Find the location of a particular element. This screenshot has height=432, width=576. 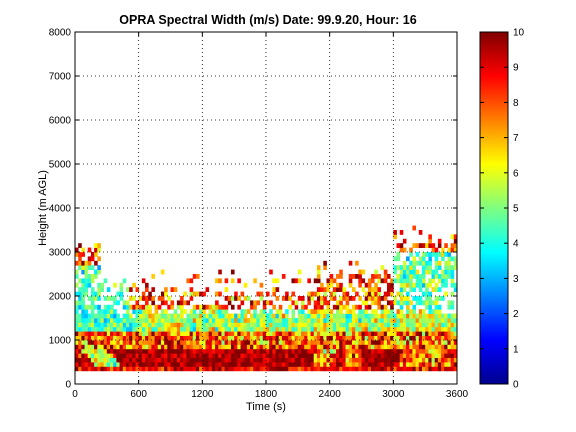

colorbar-tick-label: 6 is located at coordinates (516, 173).